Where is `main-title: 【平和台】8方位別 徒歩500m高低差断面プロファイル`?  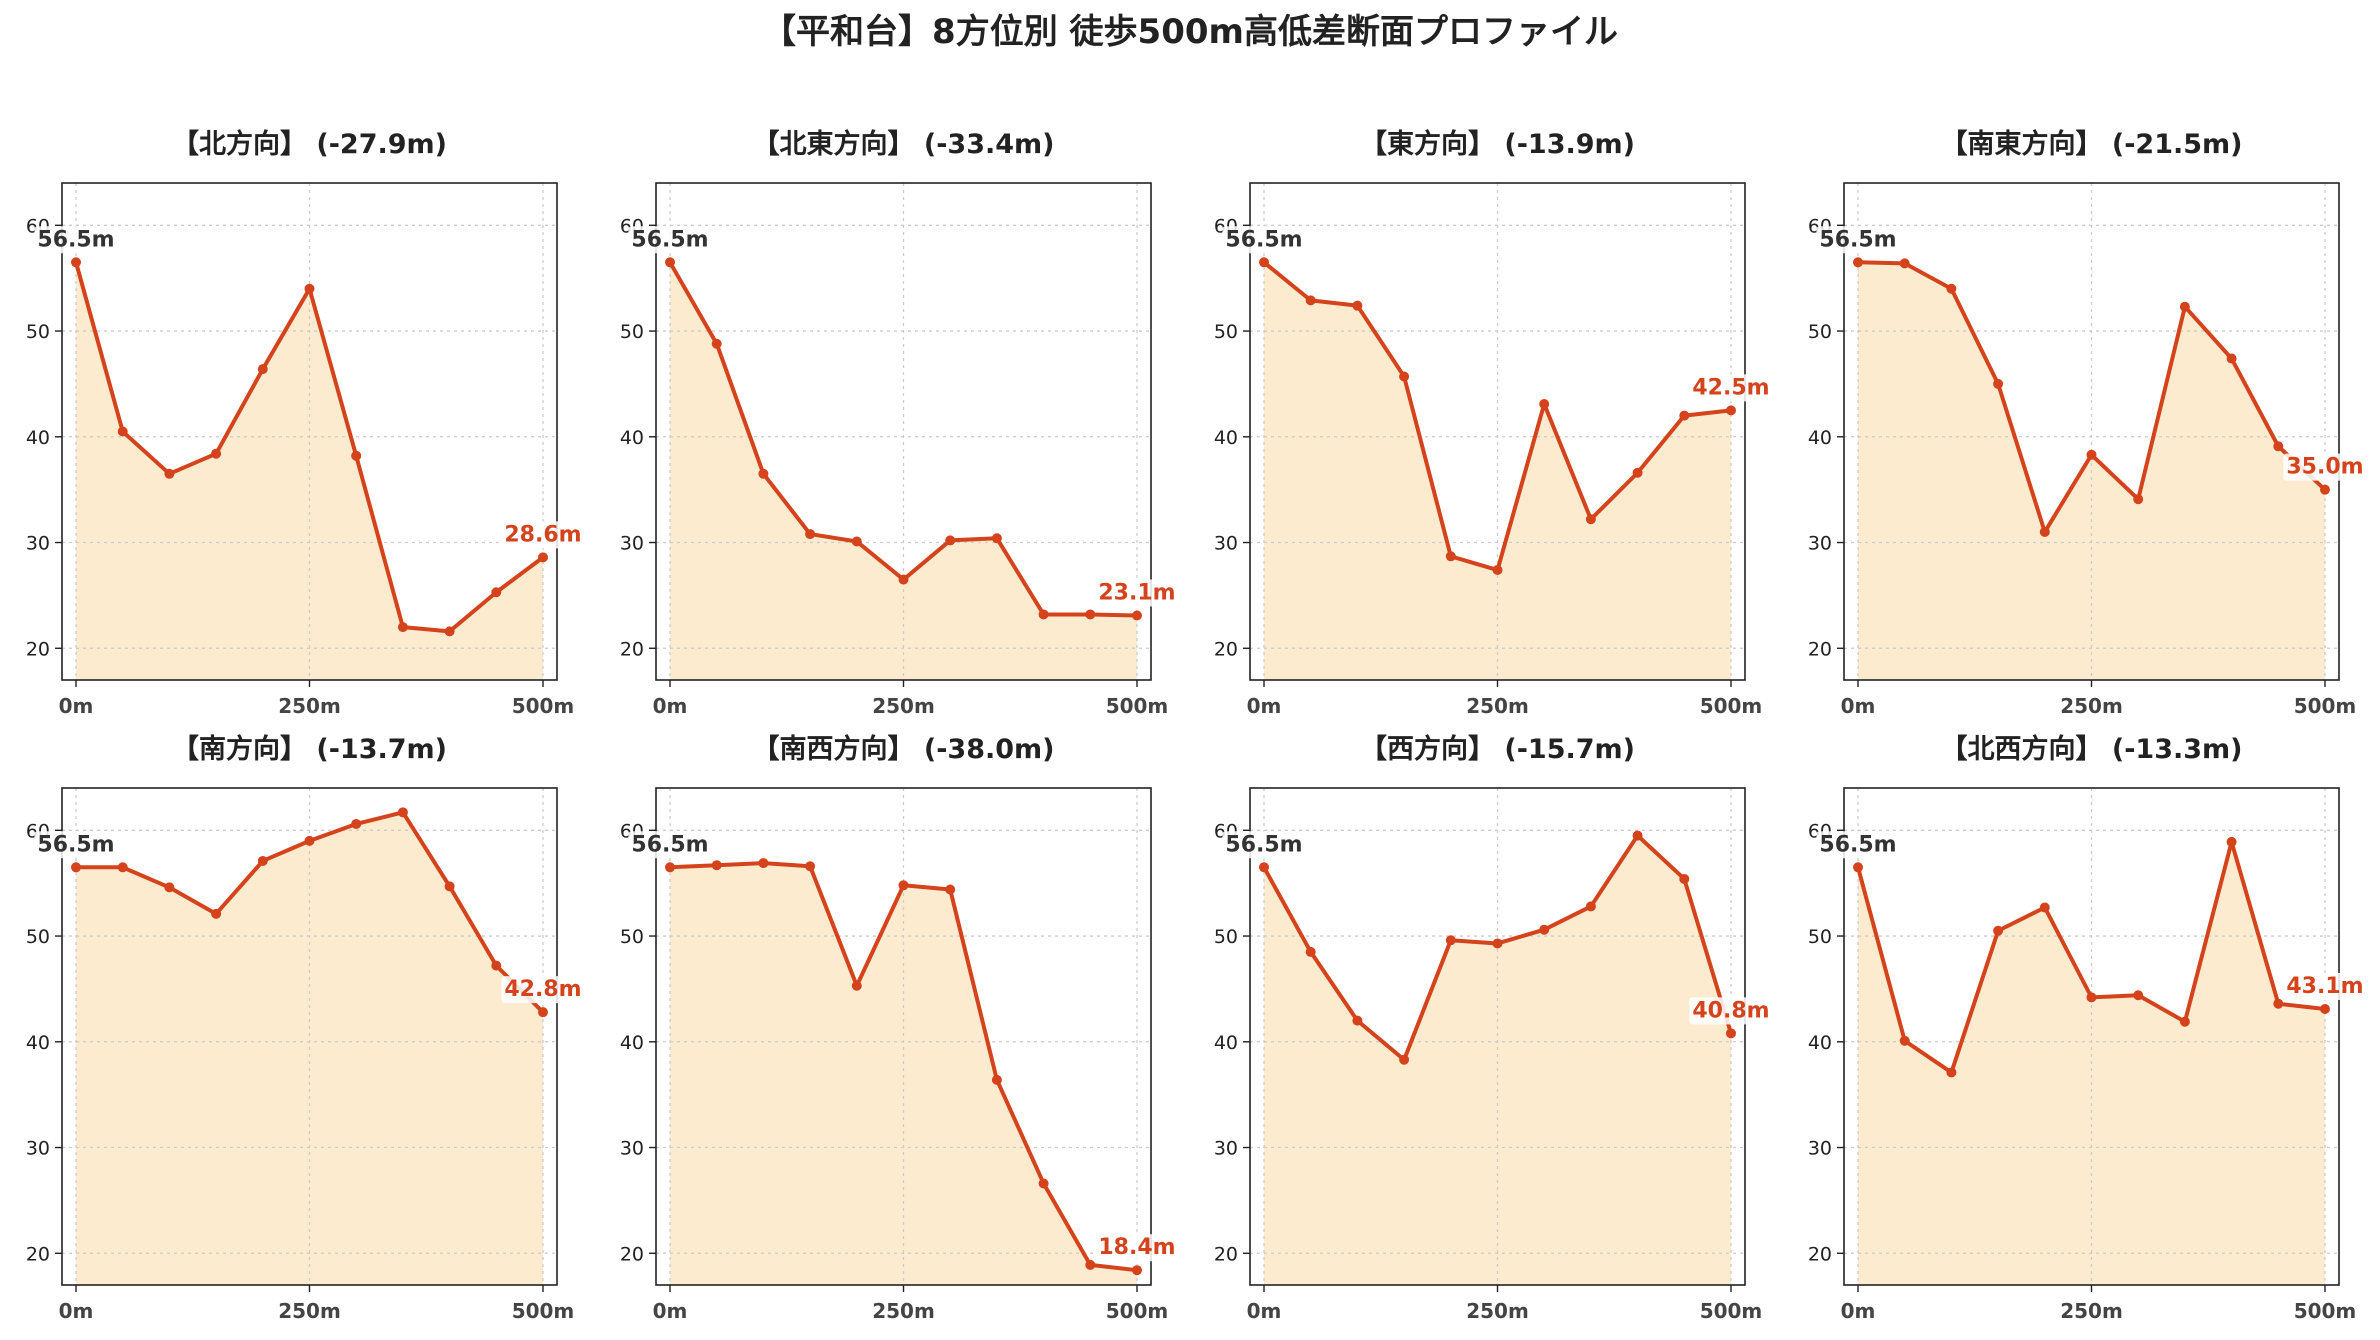
main-title: 【平和台】8方位別 徒歩500m高低差断面プロファイル is located at coordinates (1190, 32).